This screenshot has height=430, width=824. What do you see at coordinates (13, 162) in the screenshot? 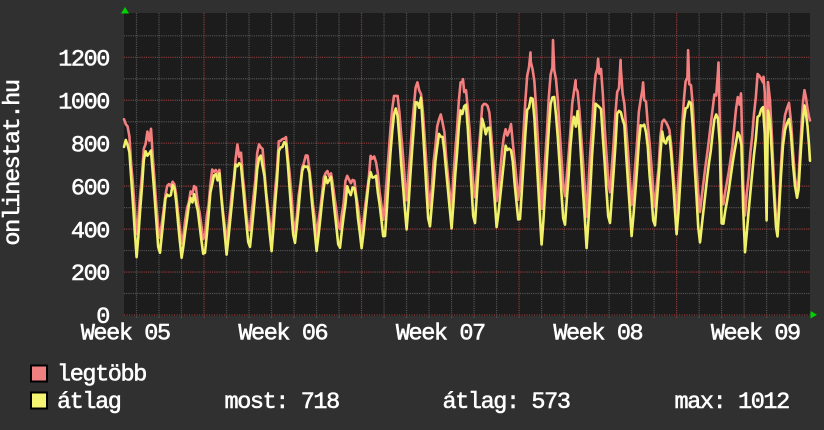
I see `svg-text: onlinestat.hu` at bounding box center [13, 162].